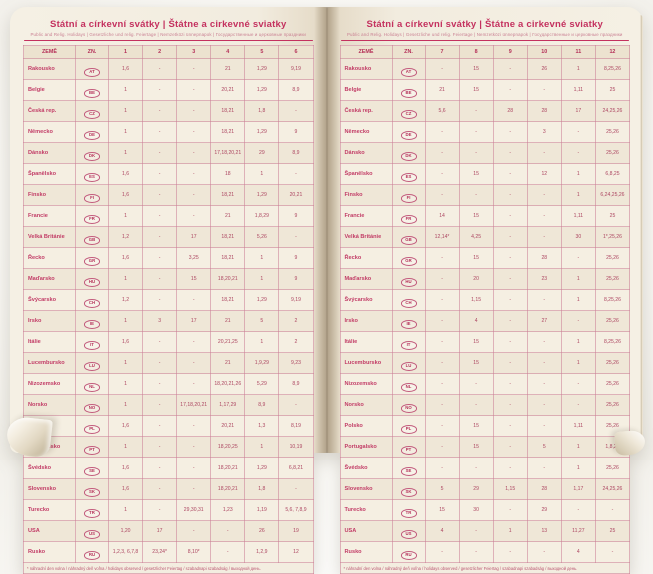  Describe the element at coordinates (168, 405) in the screenshot. I see `country-row: Norsko NO 1-17,18,20,21 1,17,29 8,9-` at that location.